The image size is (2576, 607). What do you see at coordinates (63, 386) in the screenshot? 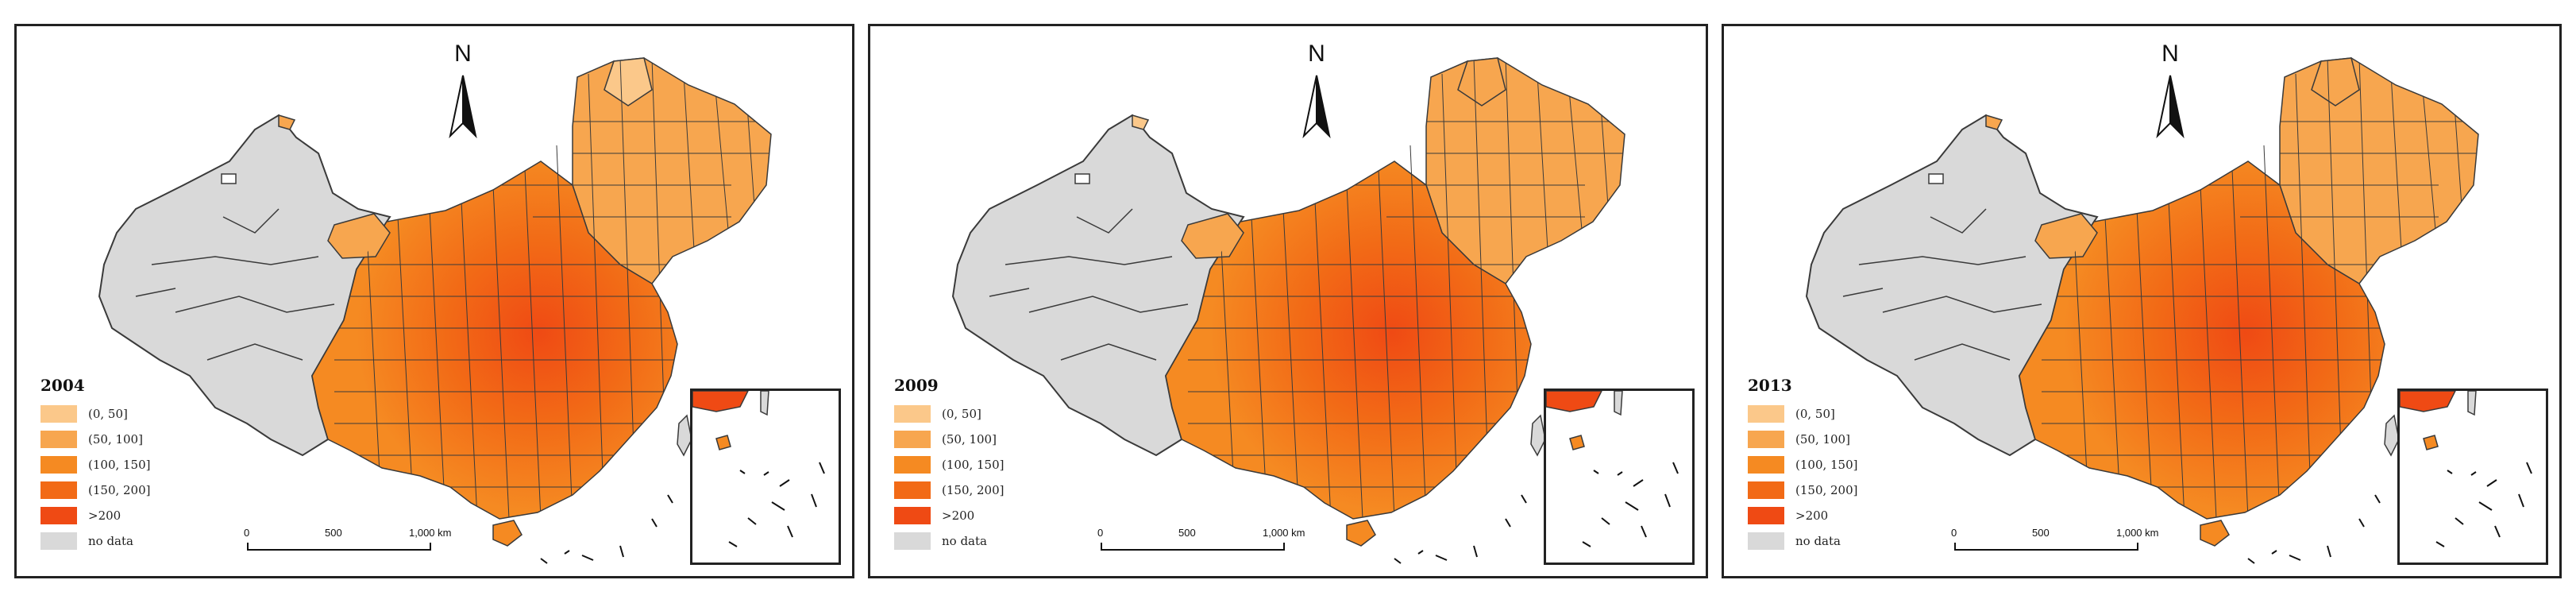
I see `legend-title: 2004` at bounding box center [63, 386].